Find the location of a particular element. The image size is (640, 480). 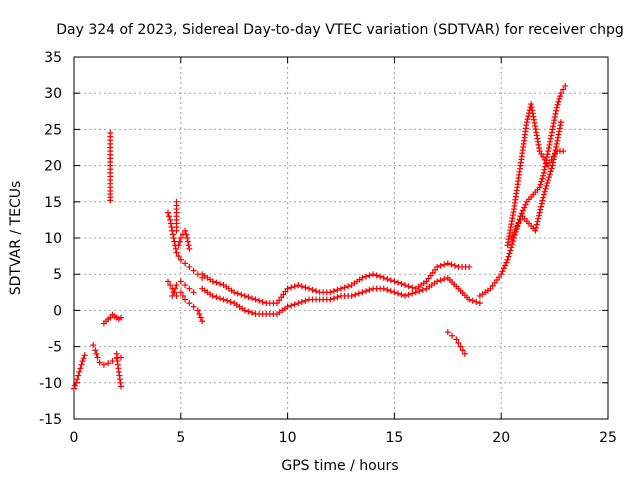

y-tick-label: 15 is located at coordinates (53, 203).